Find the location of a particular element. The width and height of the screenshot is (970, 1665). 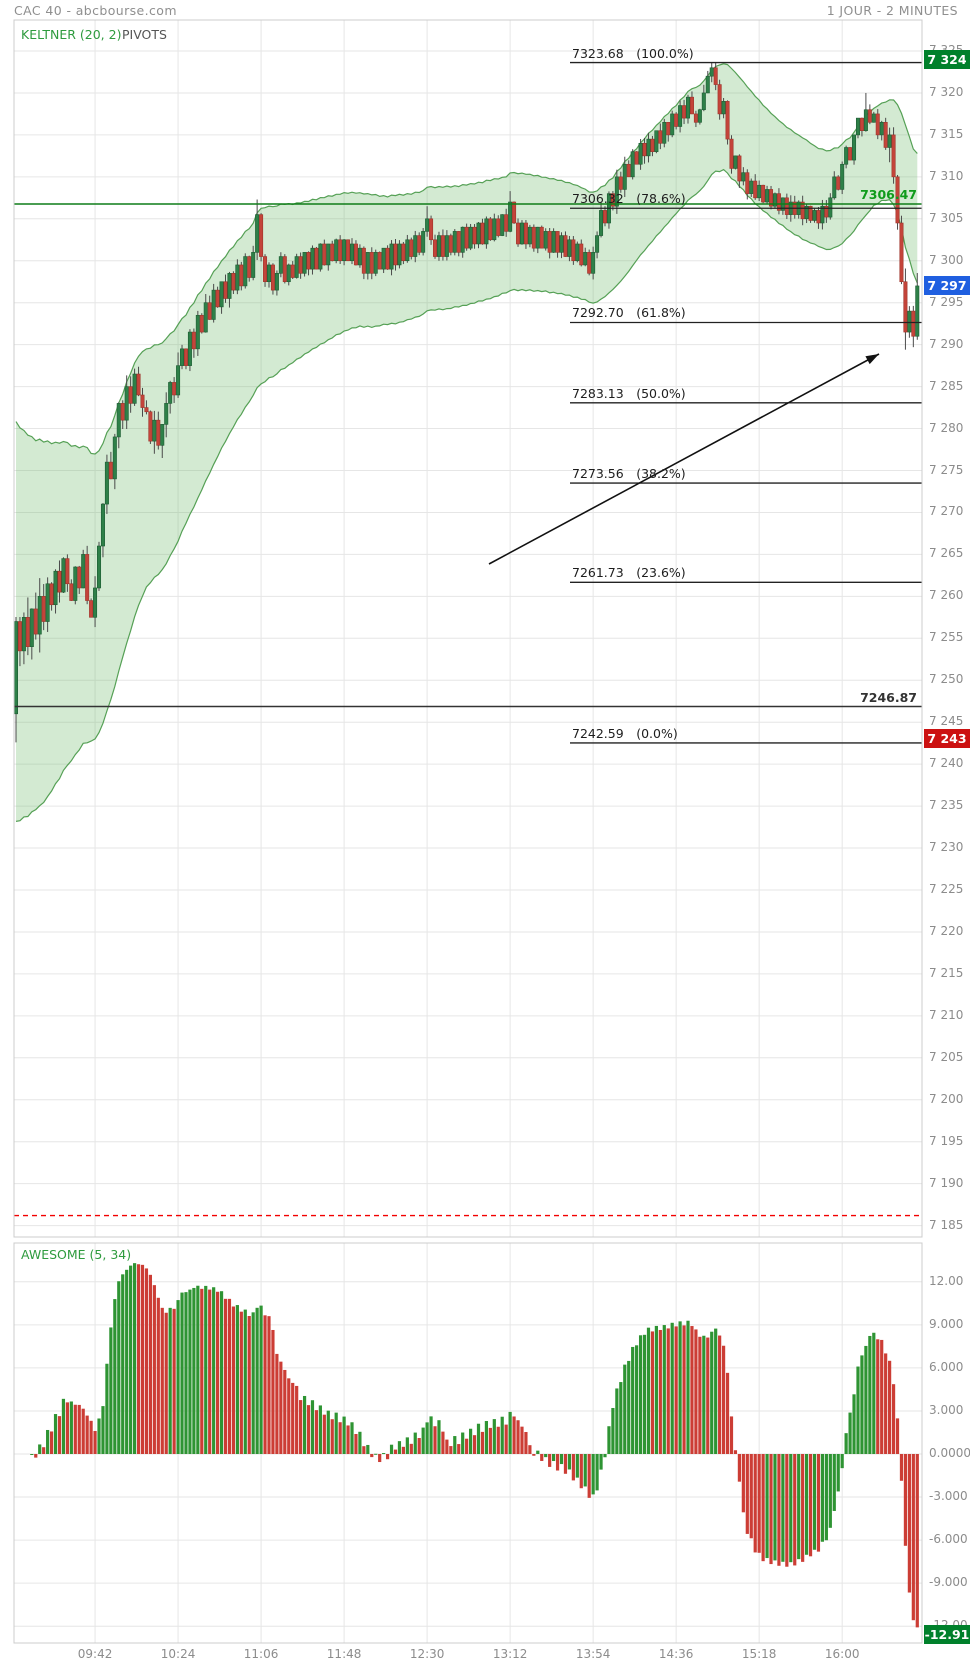

trend-arrow-head is located at coordinates (872, 359).